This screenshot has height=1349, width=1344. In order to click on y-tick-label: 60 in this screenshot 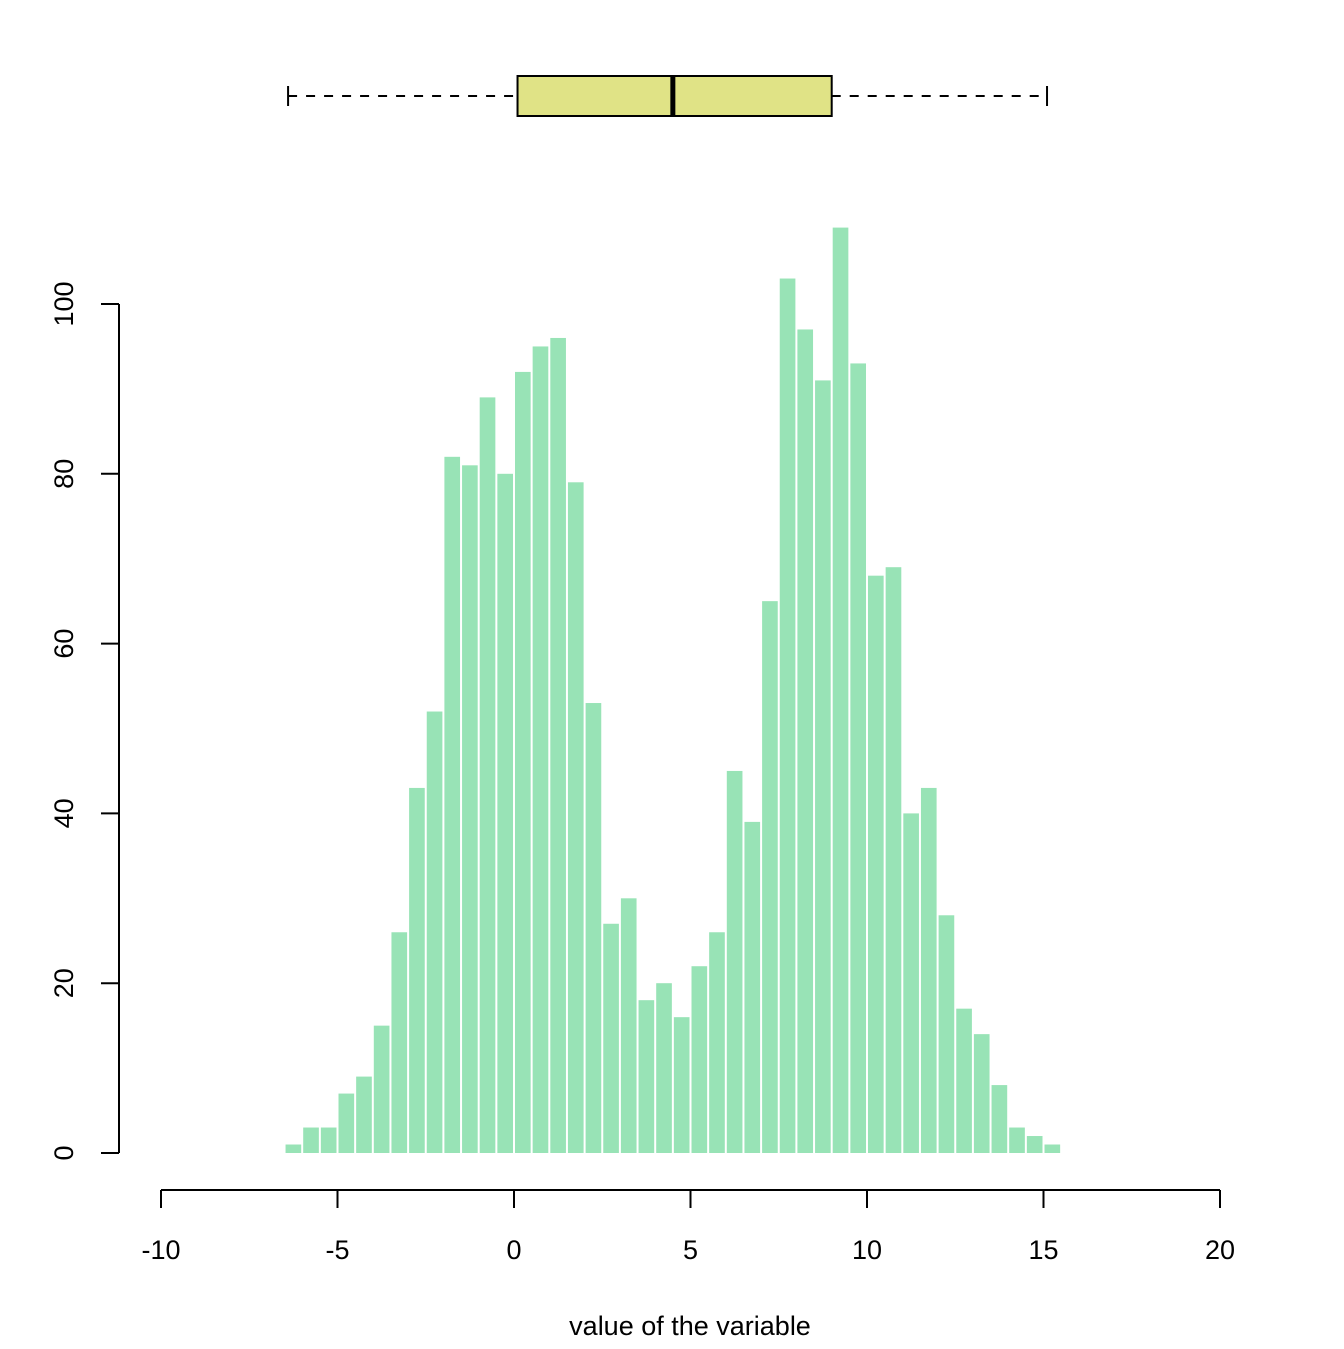, I will do `click(64, 644)`.